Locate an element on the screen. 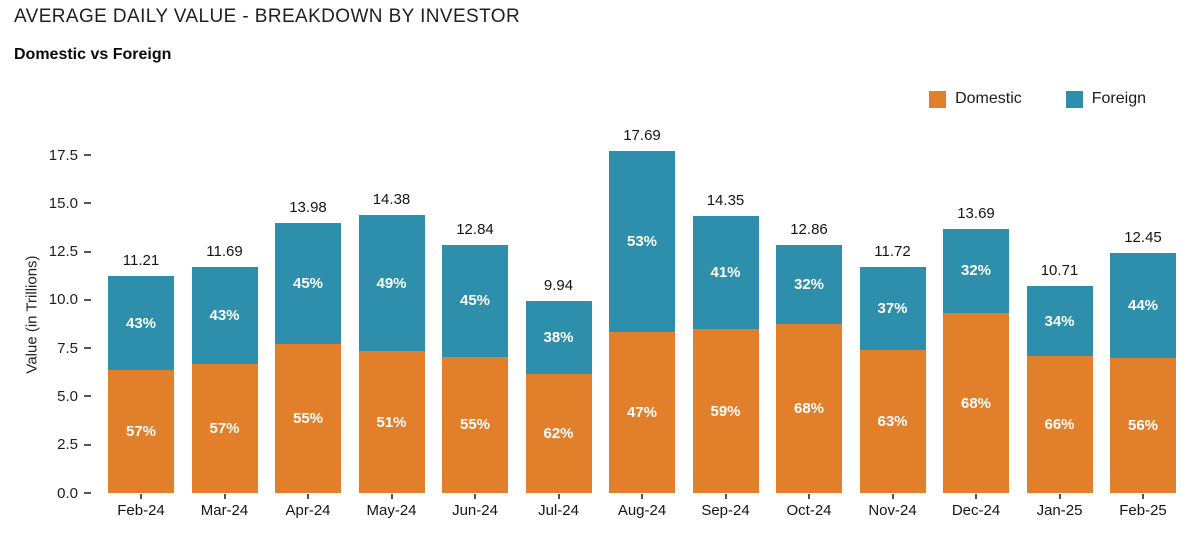 This screenshot has height=544, width=1200. x-tick-label: Aug-24 is located at coordinates (642, 510).